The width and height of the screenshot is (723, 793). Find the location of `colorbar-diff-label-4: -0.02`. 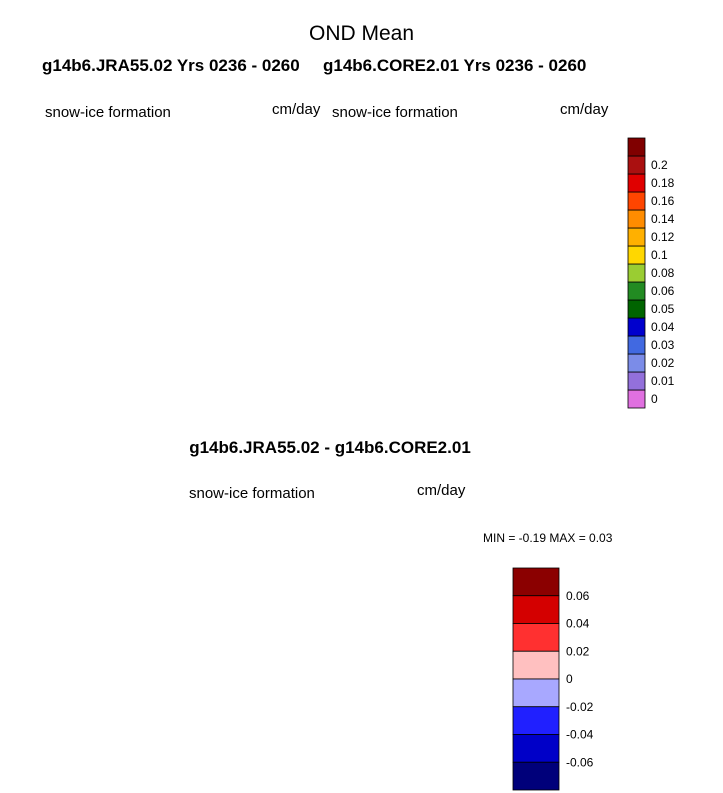

colorbar-diff-label-4: -0.02 is located at coordinates (580, 707).